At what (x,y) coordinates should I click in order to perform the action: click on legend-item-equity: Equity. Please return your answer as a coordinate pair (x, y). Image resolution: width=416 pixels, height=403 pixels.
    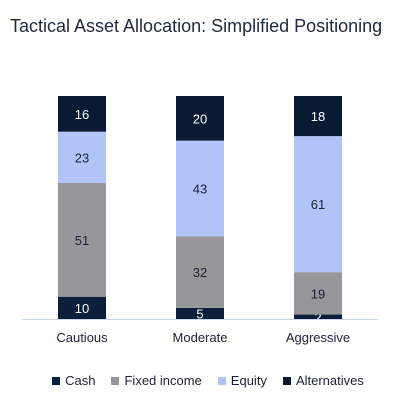
    Looking at the image, I should click on (242, 380).